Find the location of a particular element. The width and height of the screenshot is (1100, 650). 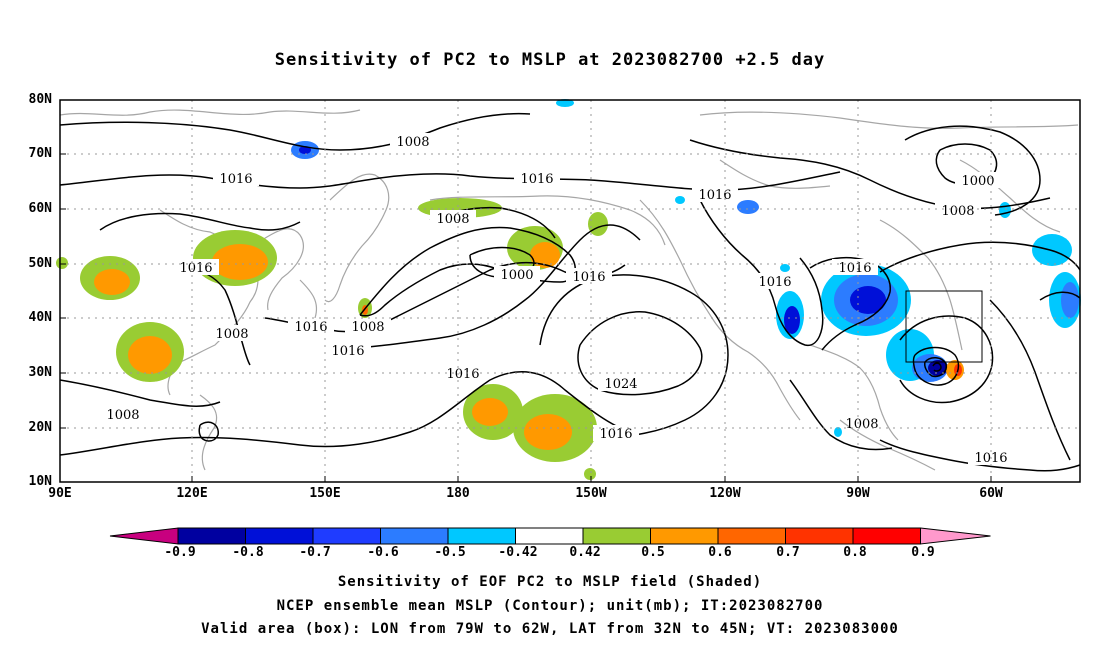

lat-label-10n: 10N is located at coordinates (40, 481).